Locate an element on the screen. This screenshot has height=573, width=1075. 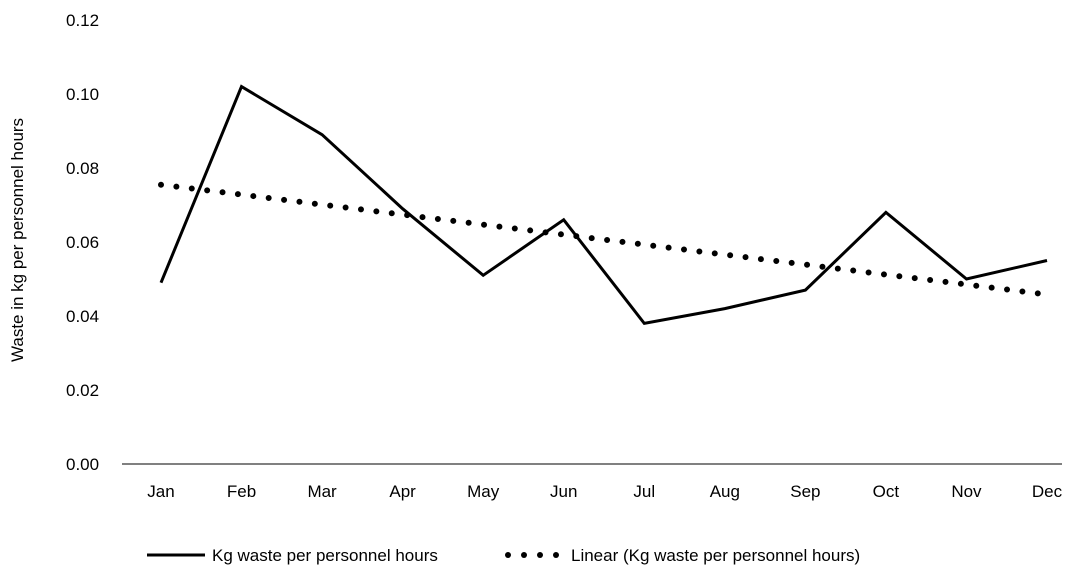
x-tick-label: Jul is located at coordinates (644, 491).